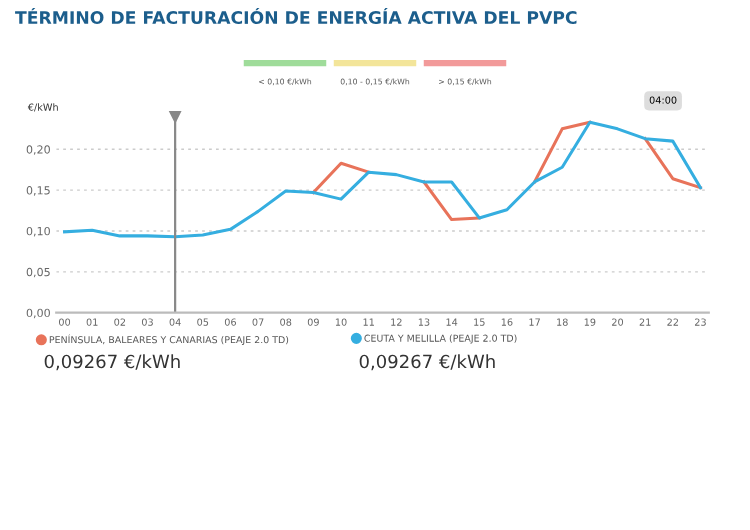  I want to click on chart-title: TÉRMINO DE FACTURACIÓN DE ENERGÍA ACTIVA DEL PVPC, so click(296, 16).